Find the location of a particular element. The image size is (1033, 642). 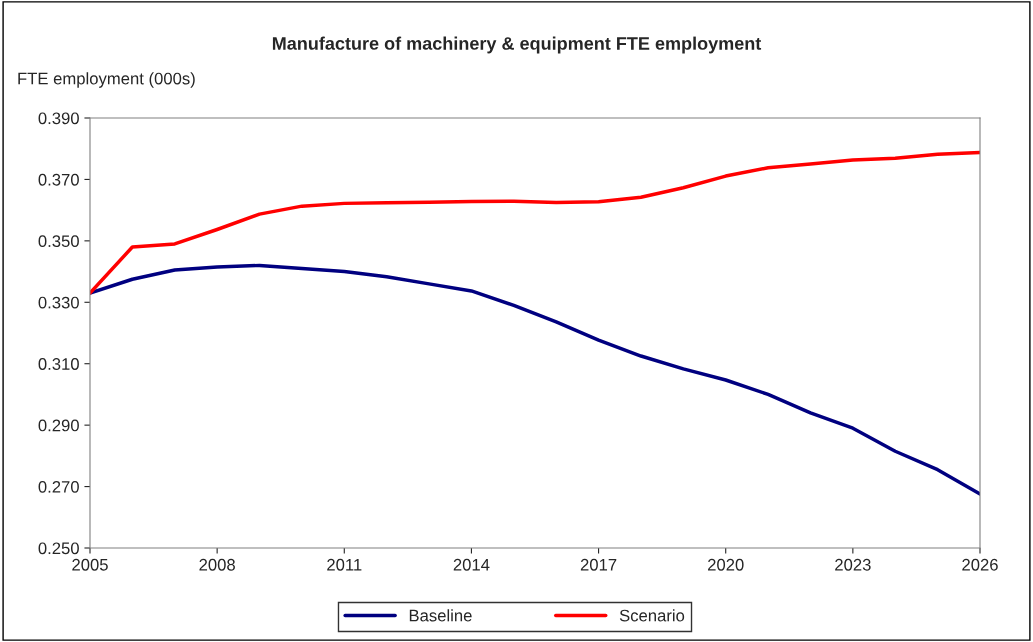

y-tick-label: 0.250 is located at coordinates (58, 548).